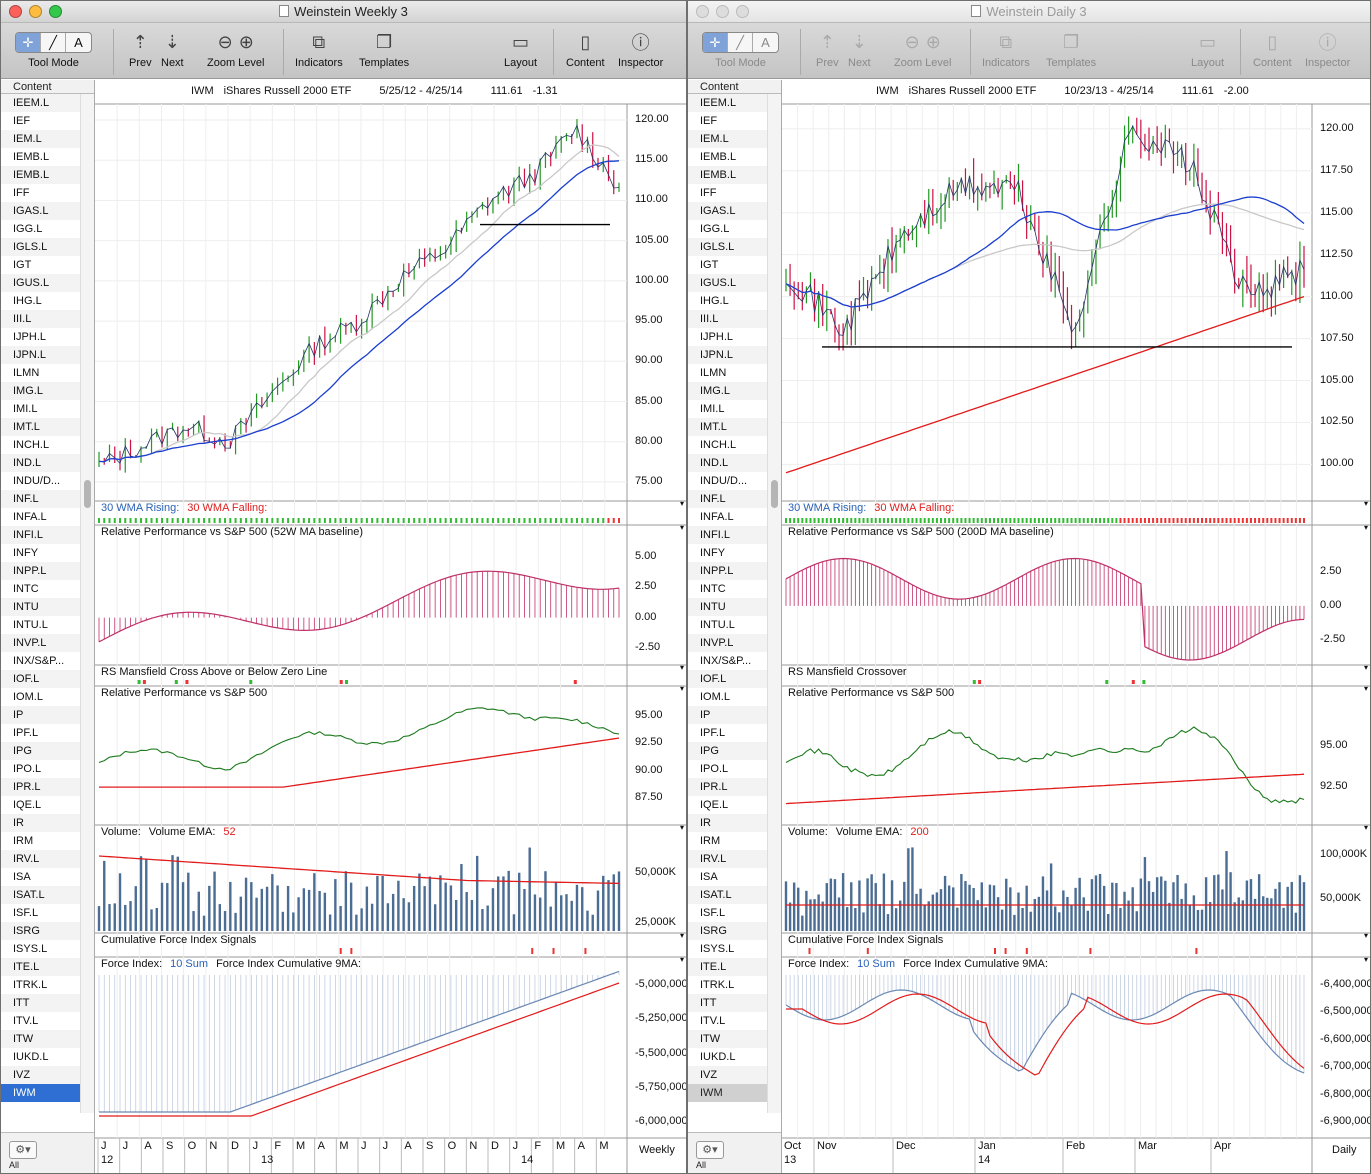 The height and width of the screenshot is (1174, 1371). What do you see at coordinates (727, 499) in the screenshot?
I see `symbol-list-item: INF.L` at bounding box center [727, 499].